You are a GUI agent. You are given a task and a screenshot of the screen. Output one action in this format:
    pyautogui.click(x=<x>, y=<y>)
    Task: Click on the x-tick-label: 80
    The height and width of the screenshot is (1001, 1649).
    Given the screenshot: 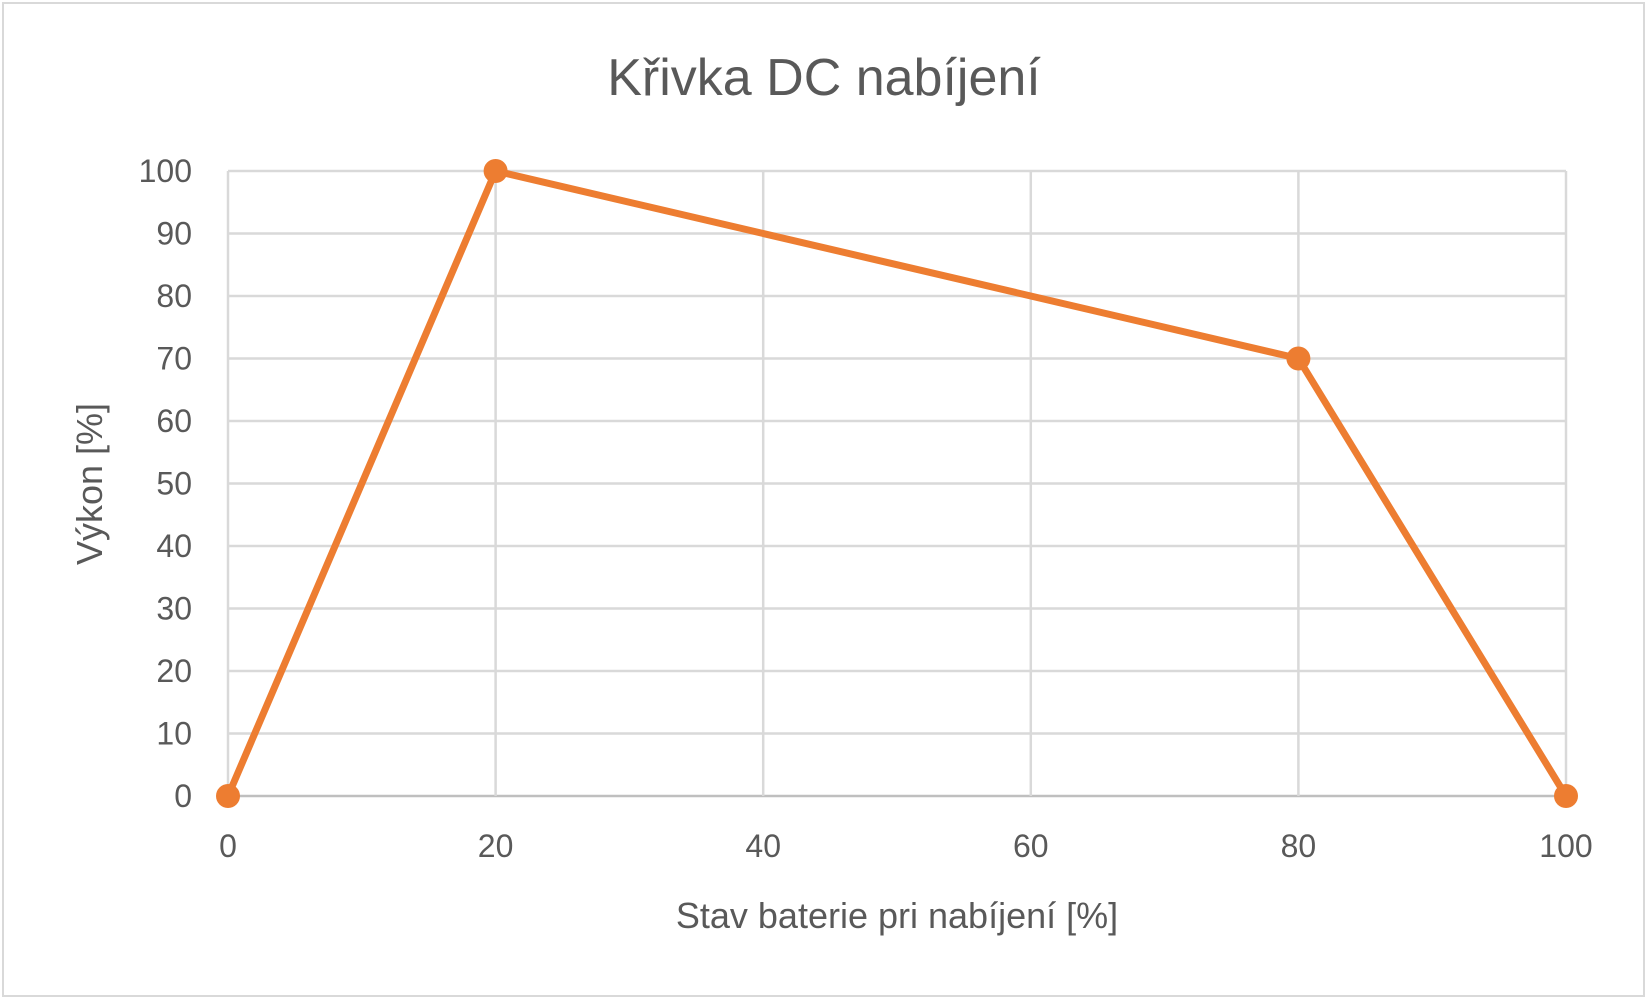 What is the action you would take?
    pyautogui.click(x=1299, y=846)
    